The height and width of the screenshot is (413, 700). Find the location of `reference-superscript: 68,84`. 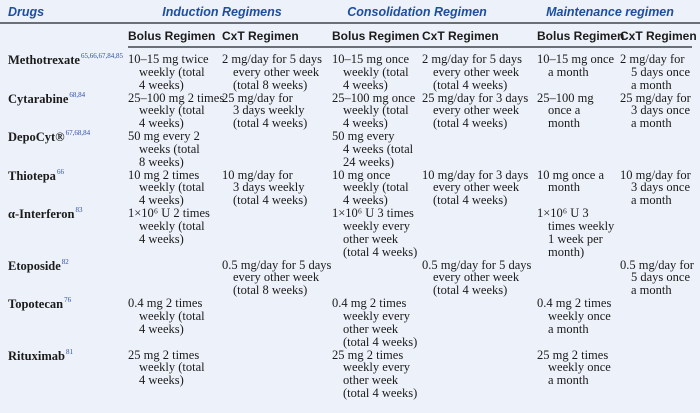

reference-superscript: 68,84 is located at coordinates (77, 94).